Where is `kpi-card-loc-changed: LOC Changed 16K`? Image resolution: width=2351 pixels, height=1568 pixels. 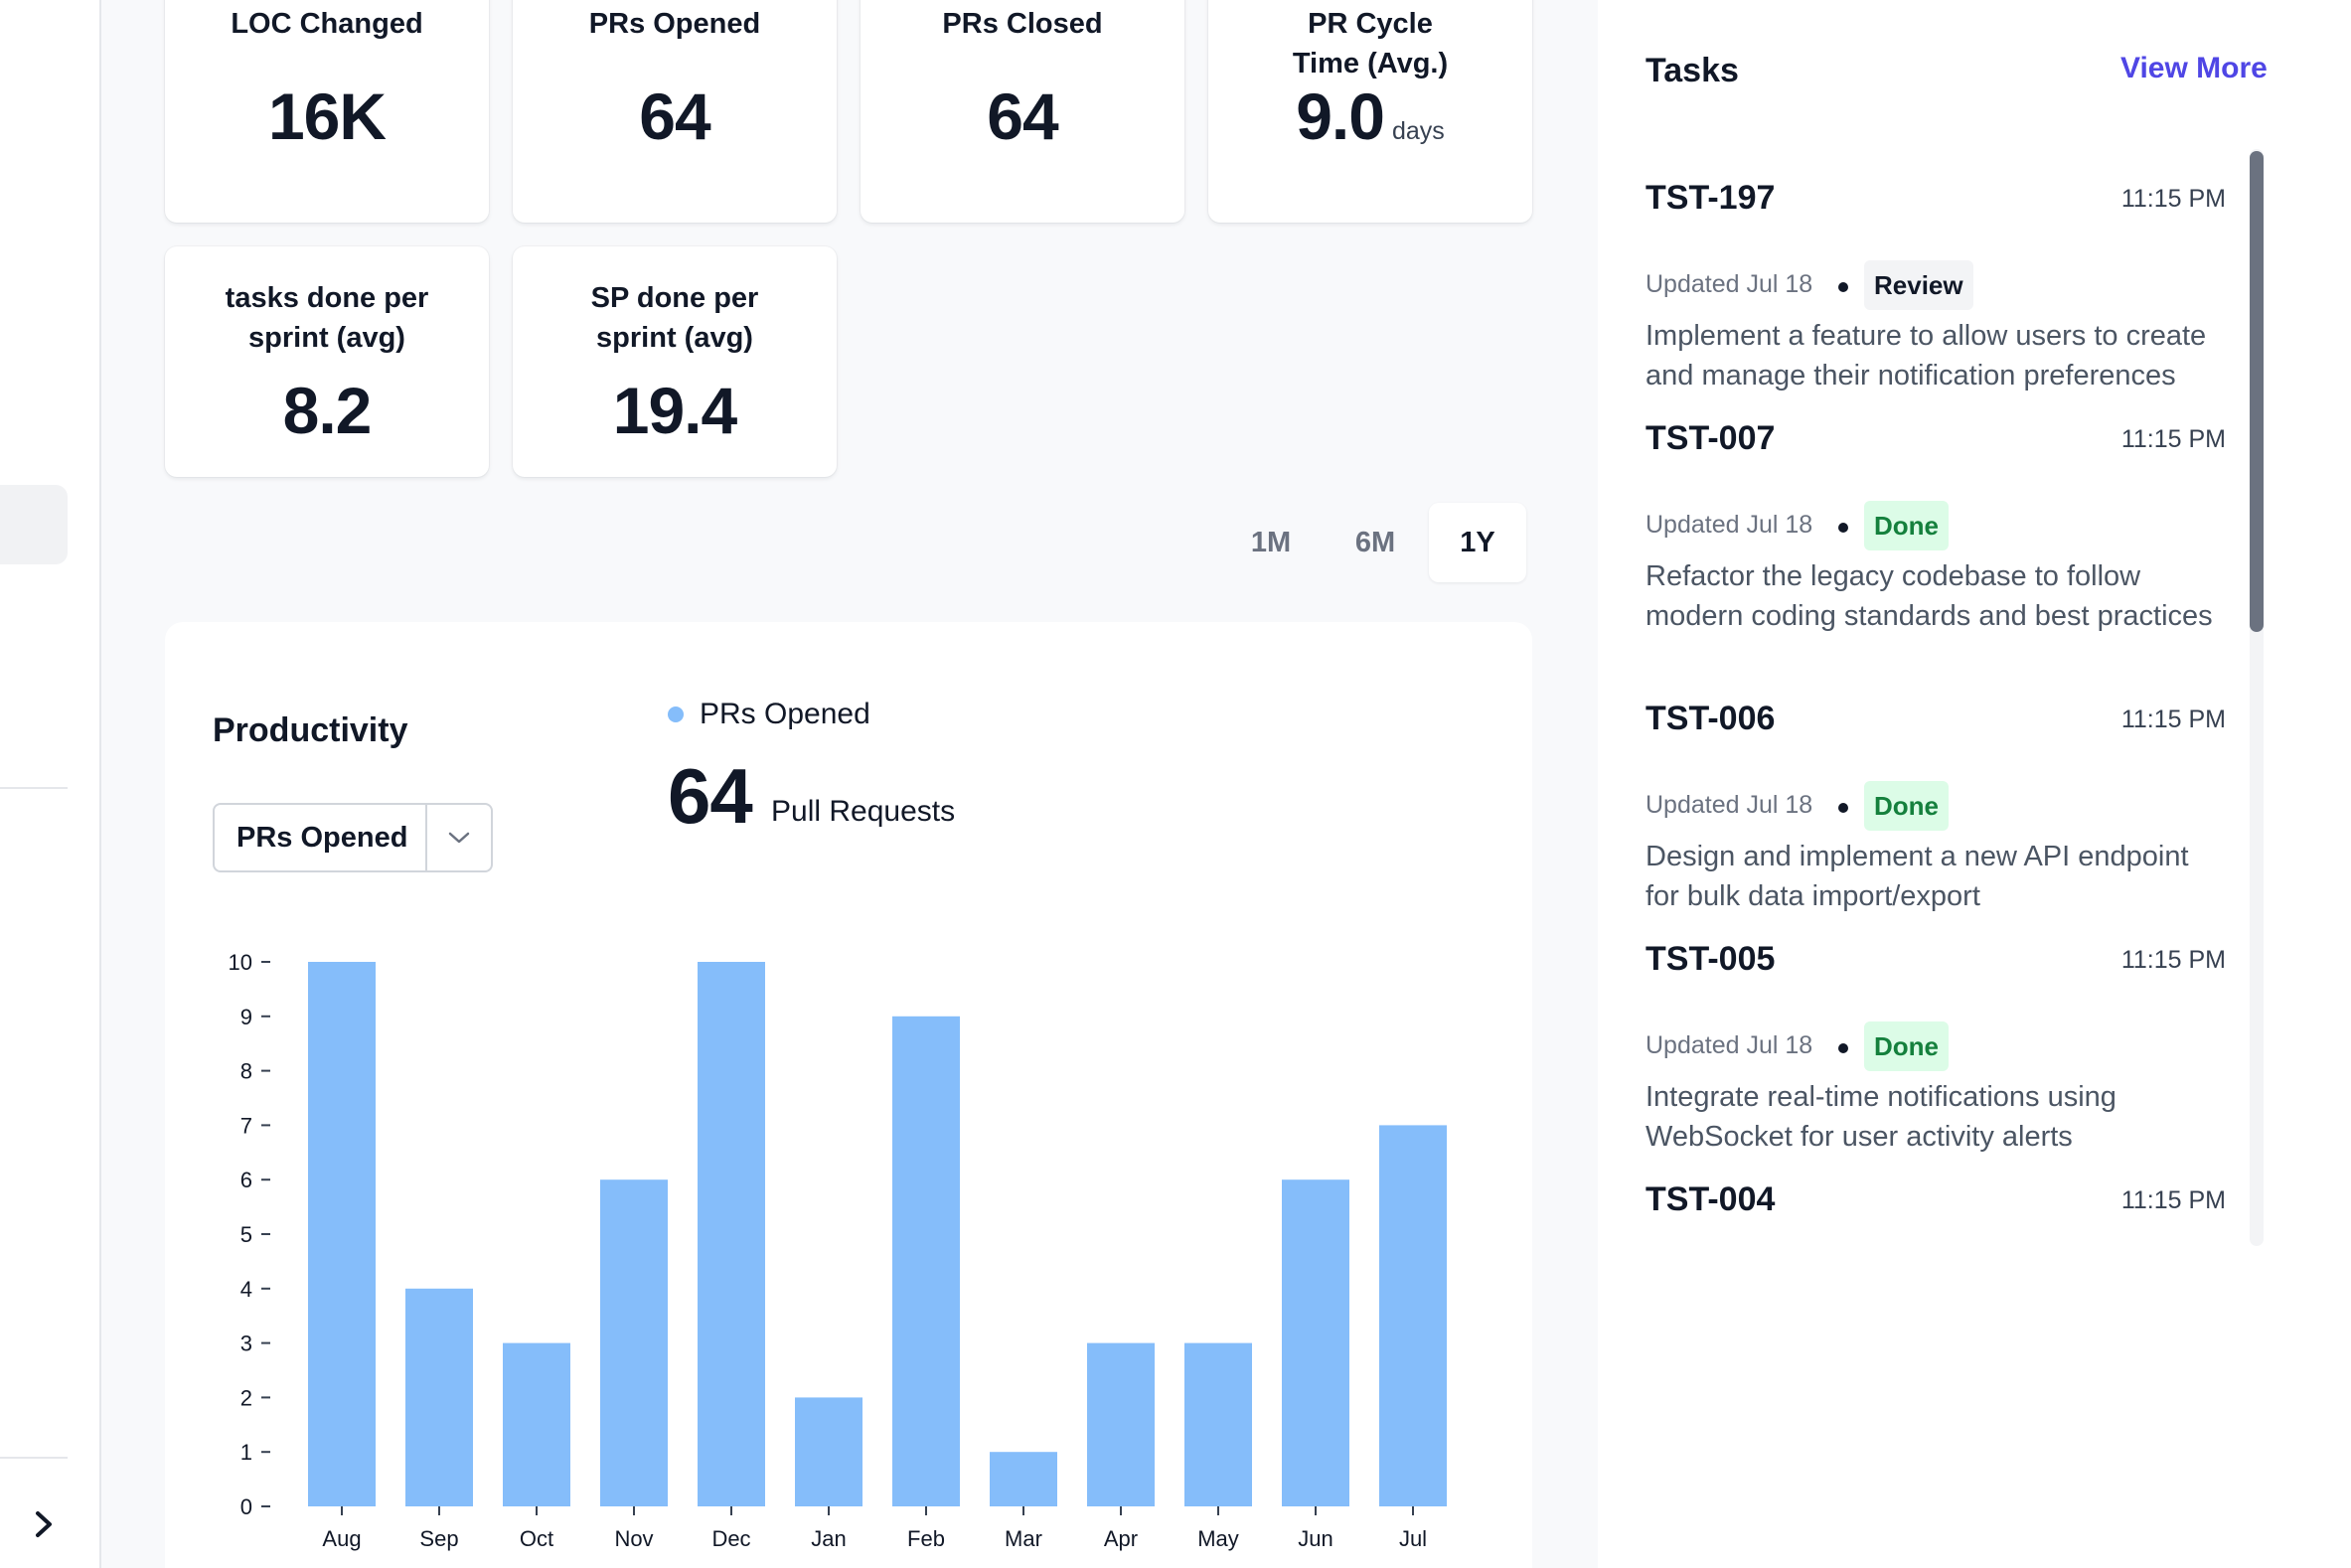
kpi-card-loc-changed: LOC Changed 16K is located at coordinates (327, 112).